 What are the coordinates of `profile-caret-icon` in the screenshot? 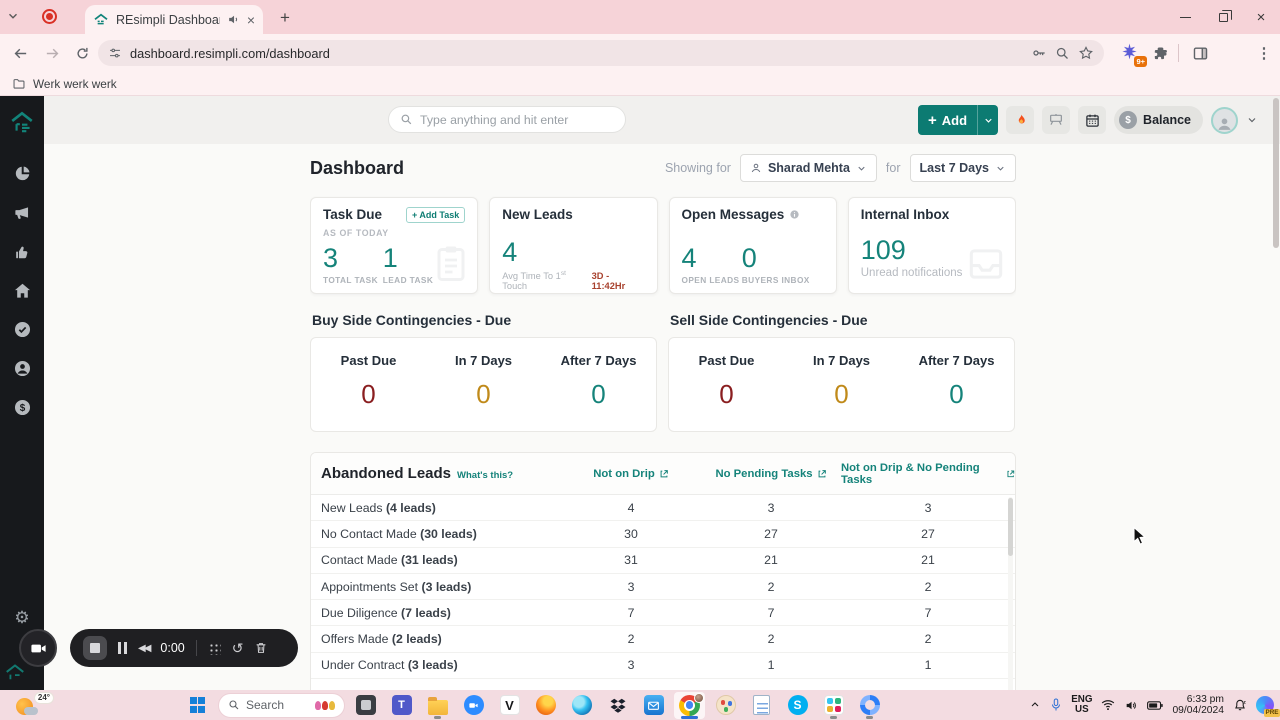 It's located at (1252, 120).